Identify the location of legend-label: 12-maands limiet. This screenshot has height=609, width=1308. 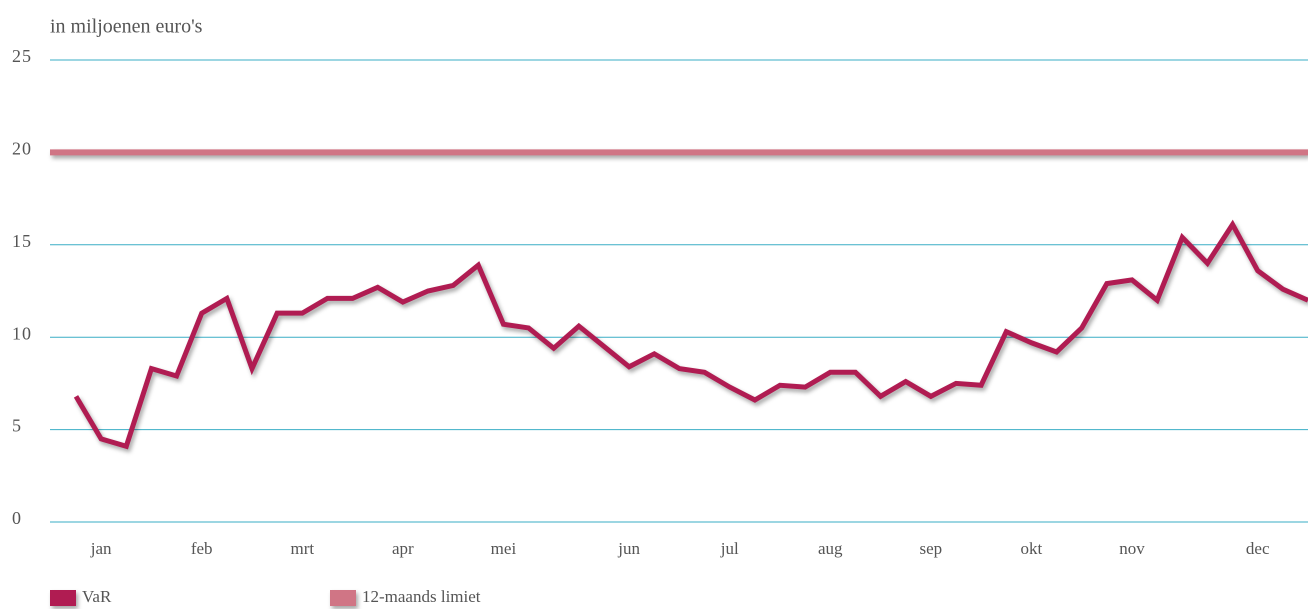
(421, 596).